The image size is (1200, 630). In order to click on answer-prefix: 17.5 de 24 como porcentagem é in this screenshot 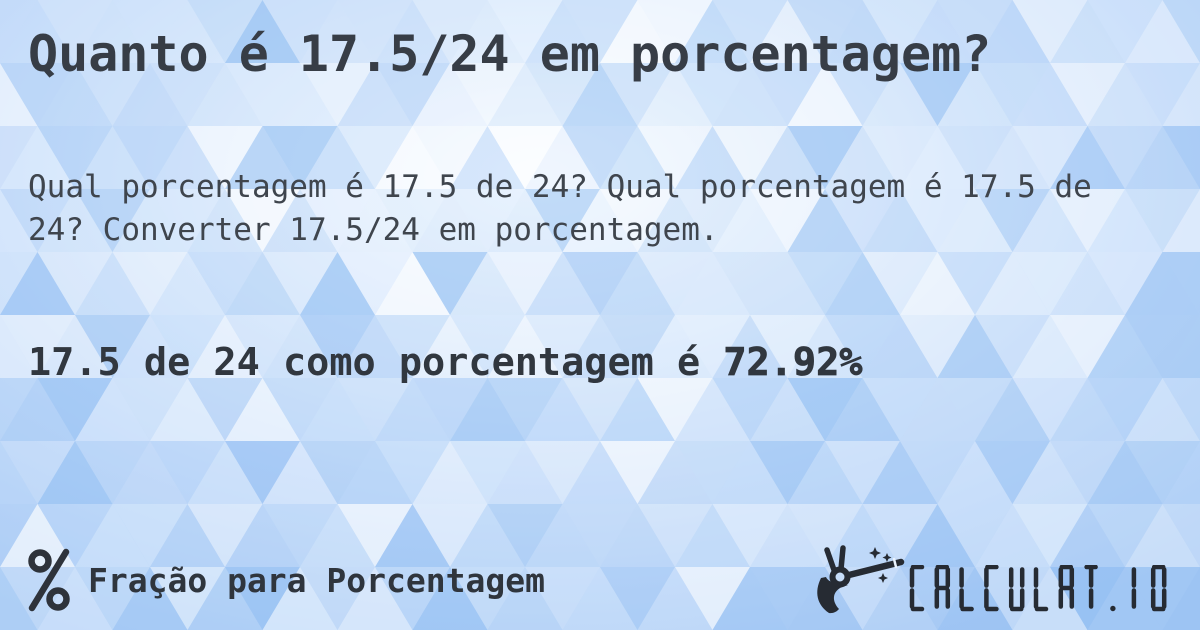, I will do `click(376, 362)`.